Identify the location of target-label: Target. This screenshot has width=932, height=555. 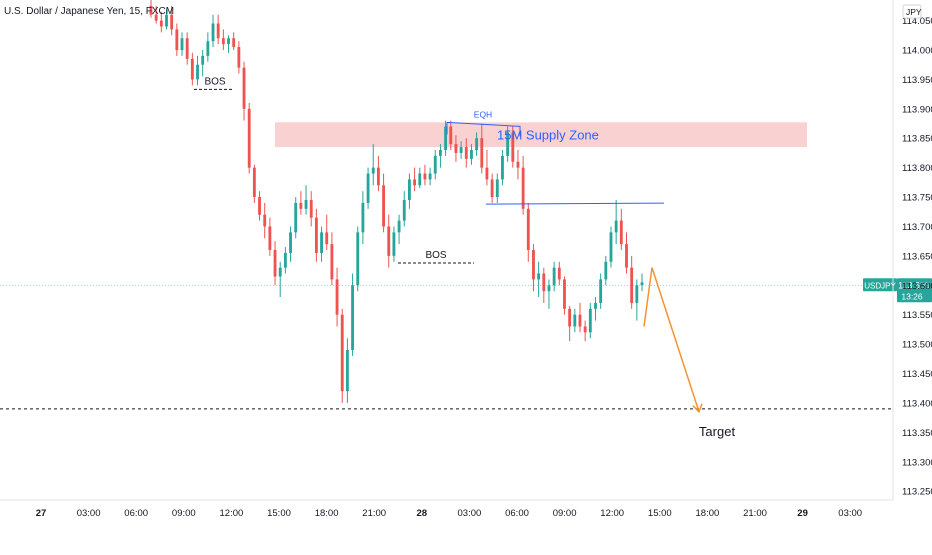
(717, 431).